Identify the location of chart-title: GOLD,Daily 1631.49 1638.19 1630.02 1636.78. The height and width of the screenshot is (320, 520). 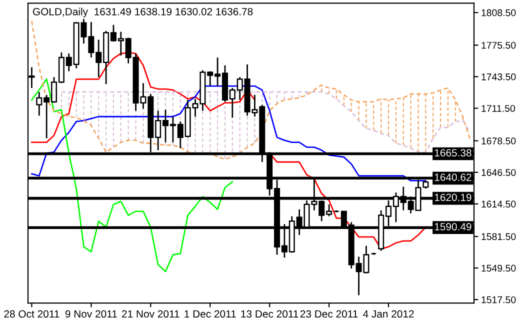
(142, 13).